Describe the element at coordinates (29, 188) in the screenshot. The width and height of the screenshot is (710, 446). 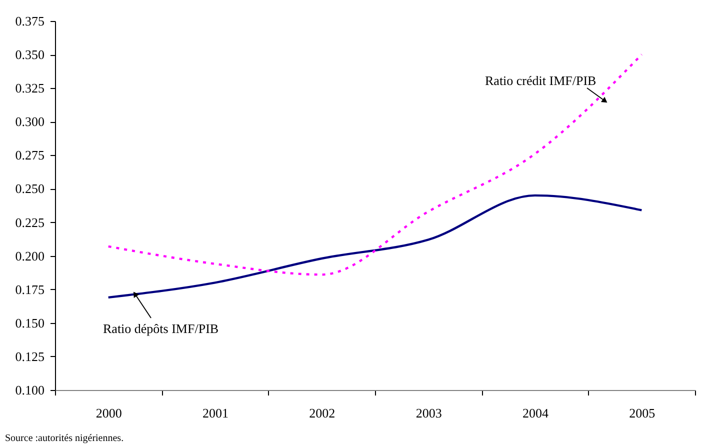
I see `y-tick-label: 0.250` at that location.